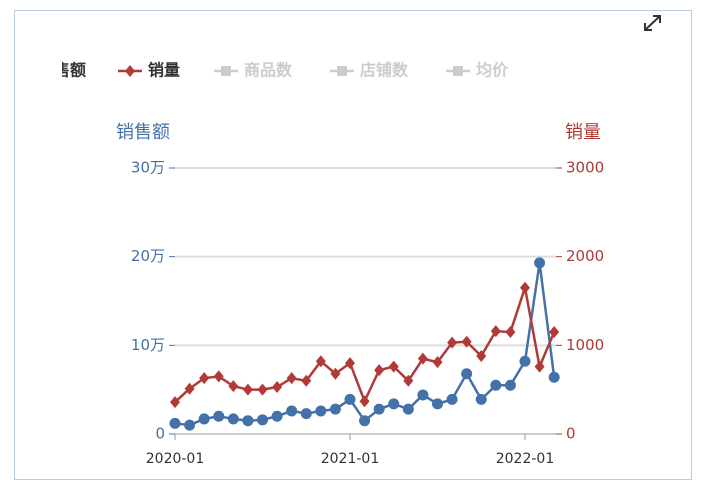 This screenshot has height=491, width=704. I want to click on y-tick-label: 20万, so click(148, 256).